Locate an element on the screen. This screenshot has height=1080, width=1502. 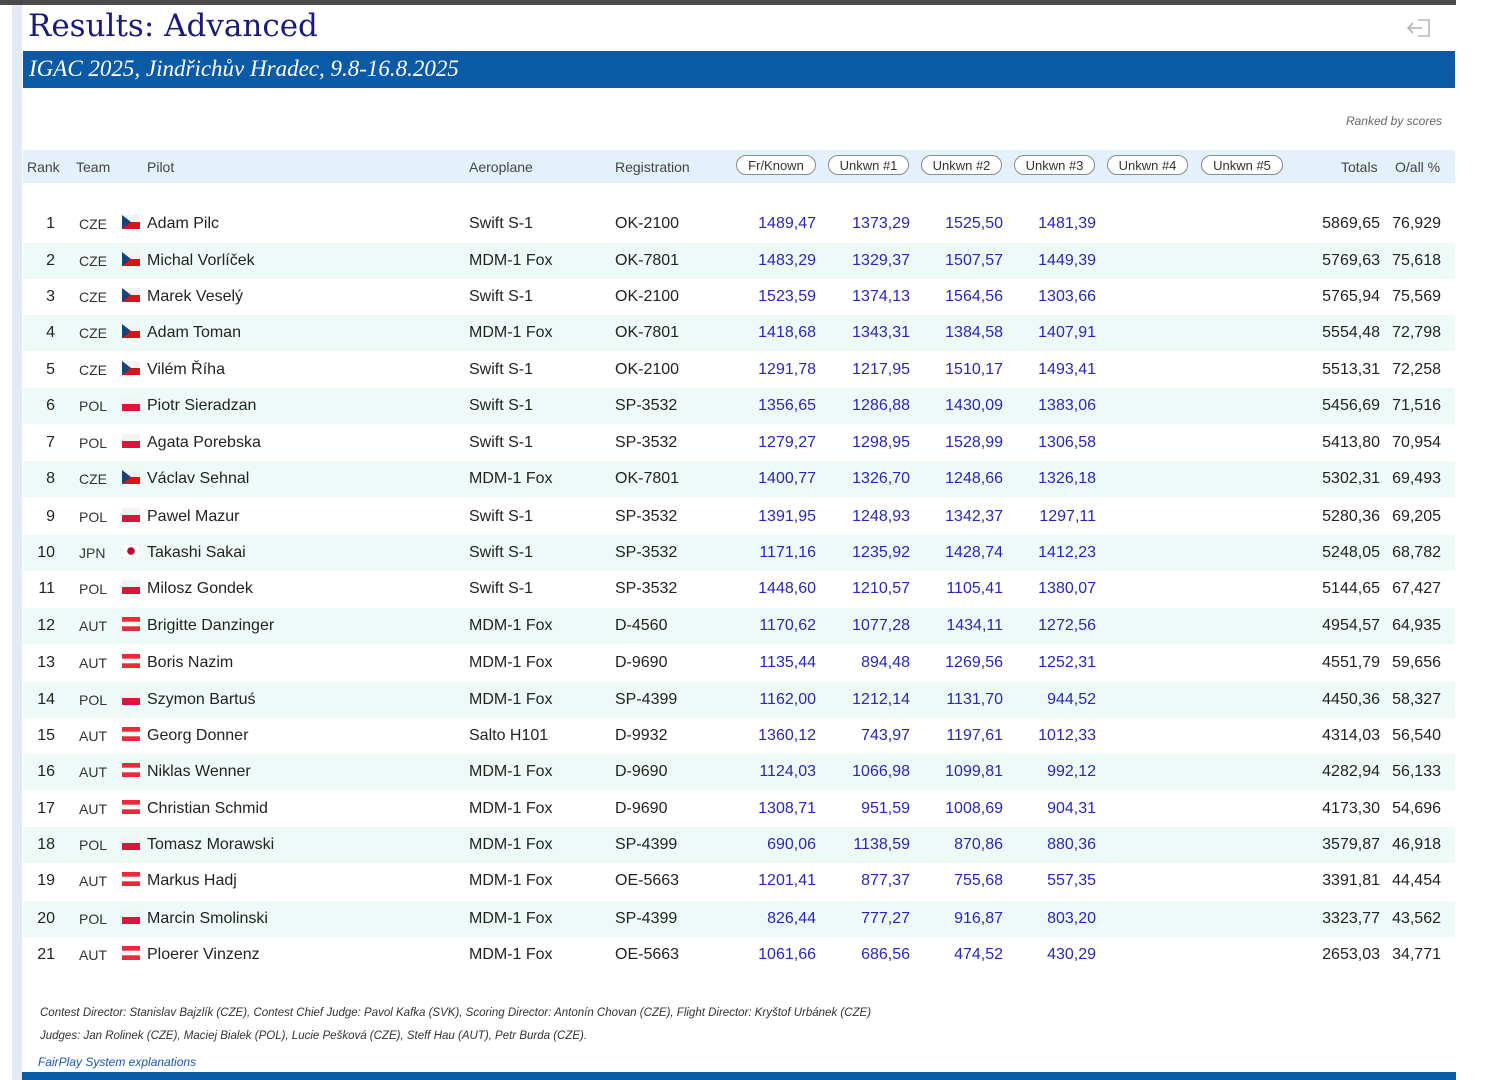
column-header-unknown-3: Unkwn #3 is located at coordinates (1054, 165).